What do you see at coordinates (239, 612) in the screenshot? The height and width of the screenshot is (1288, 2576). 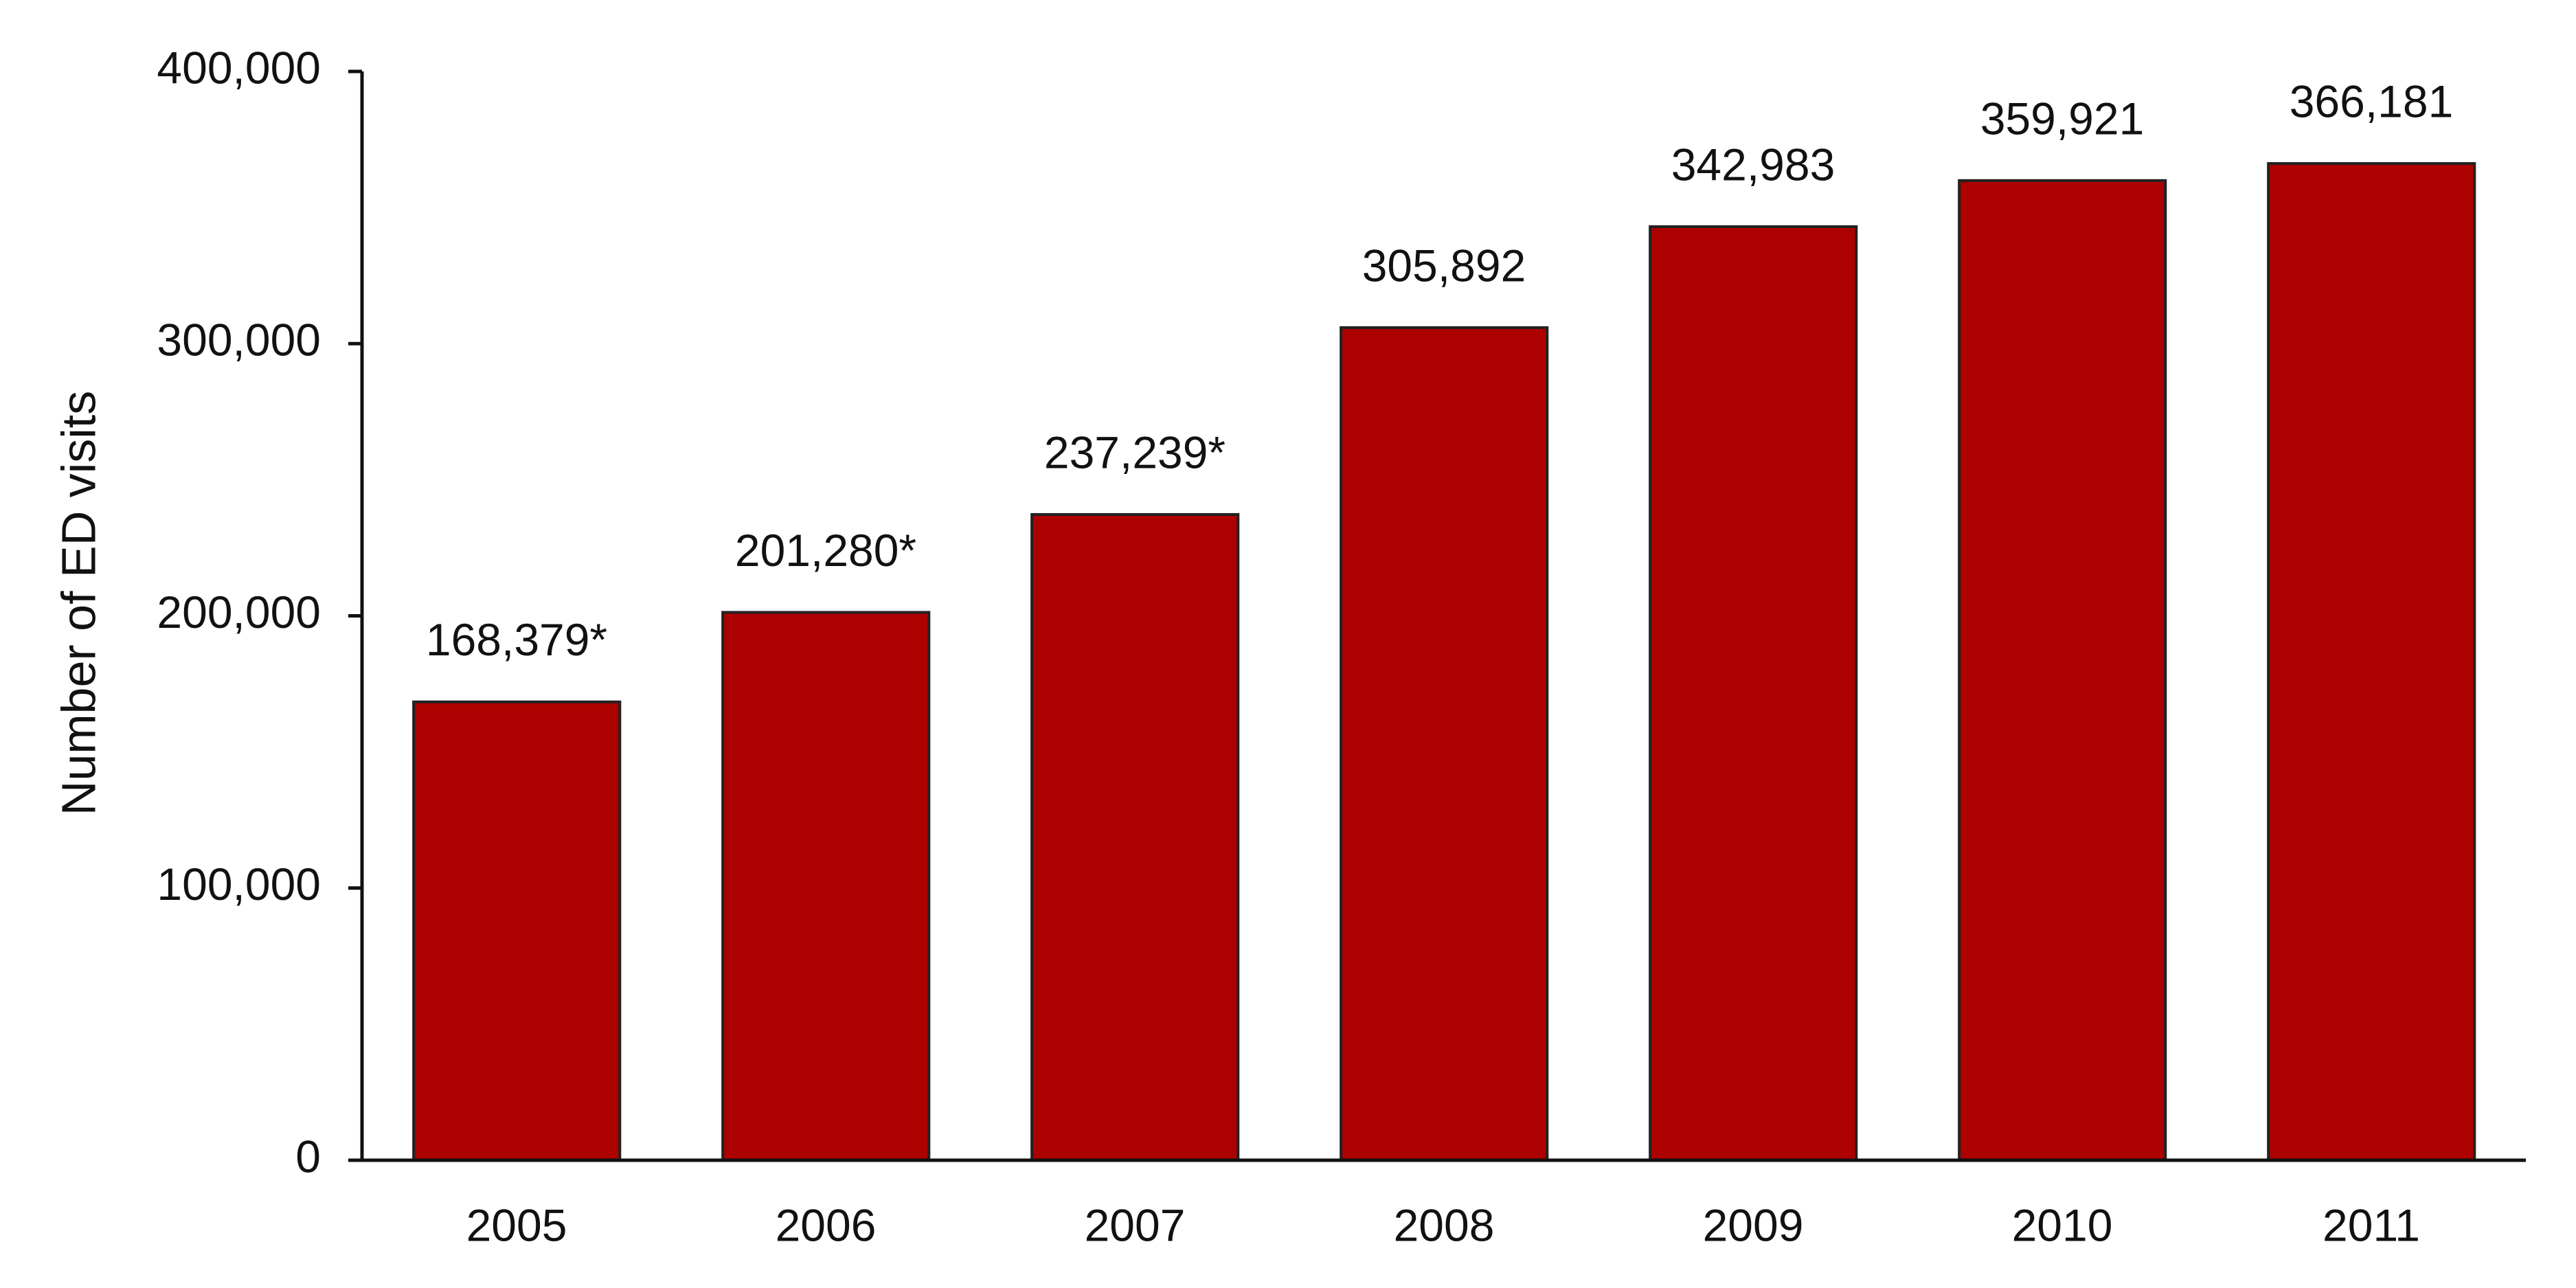 I see `y-tick-label: 200,000` at bounding box center [239, 612].